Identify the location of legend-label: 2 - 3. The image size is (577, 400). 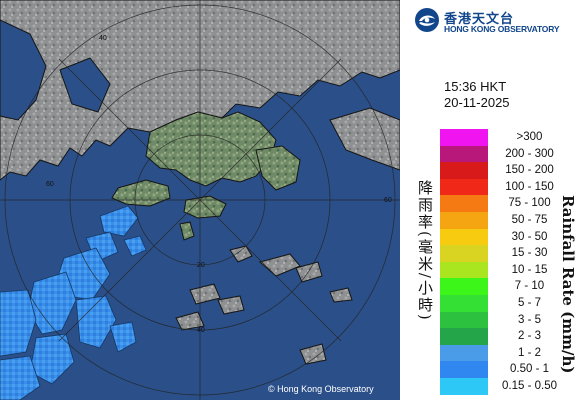
(529, 336).